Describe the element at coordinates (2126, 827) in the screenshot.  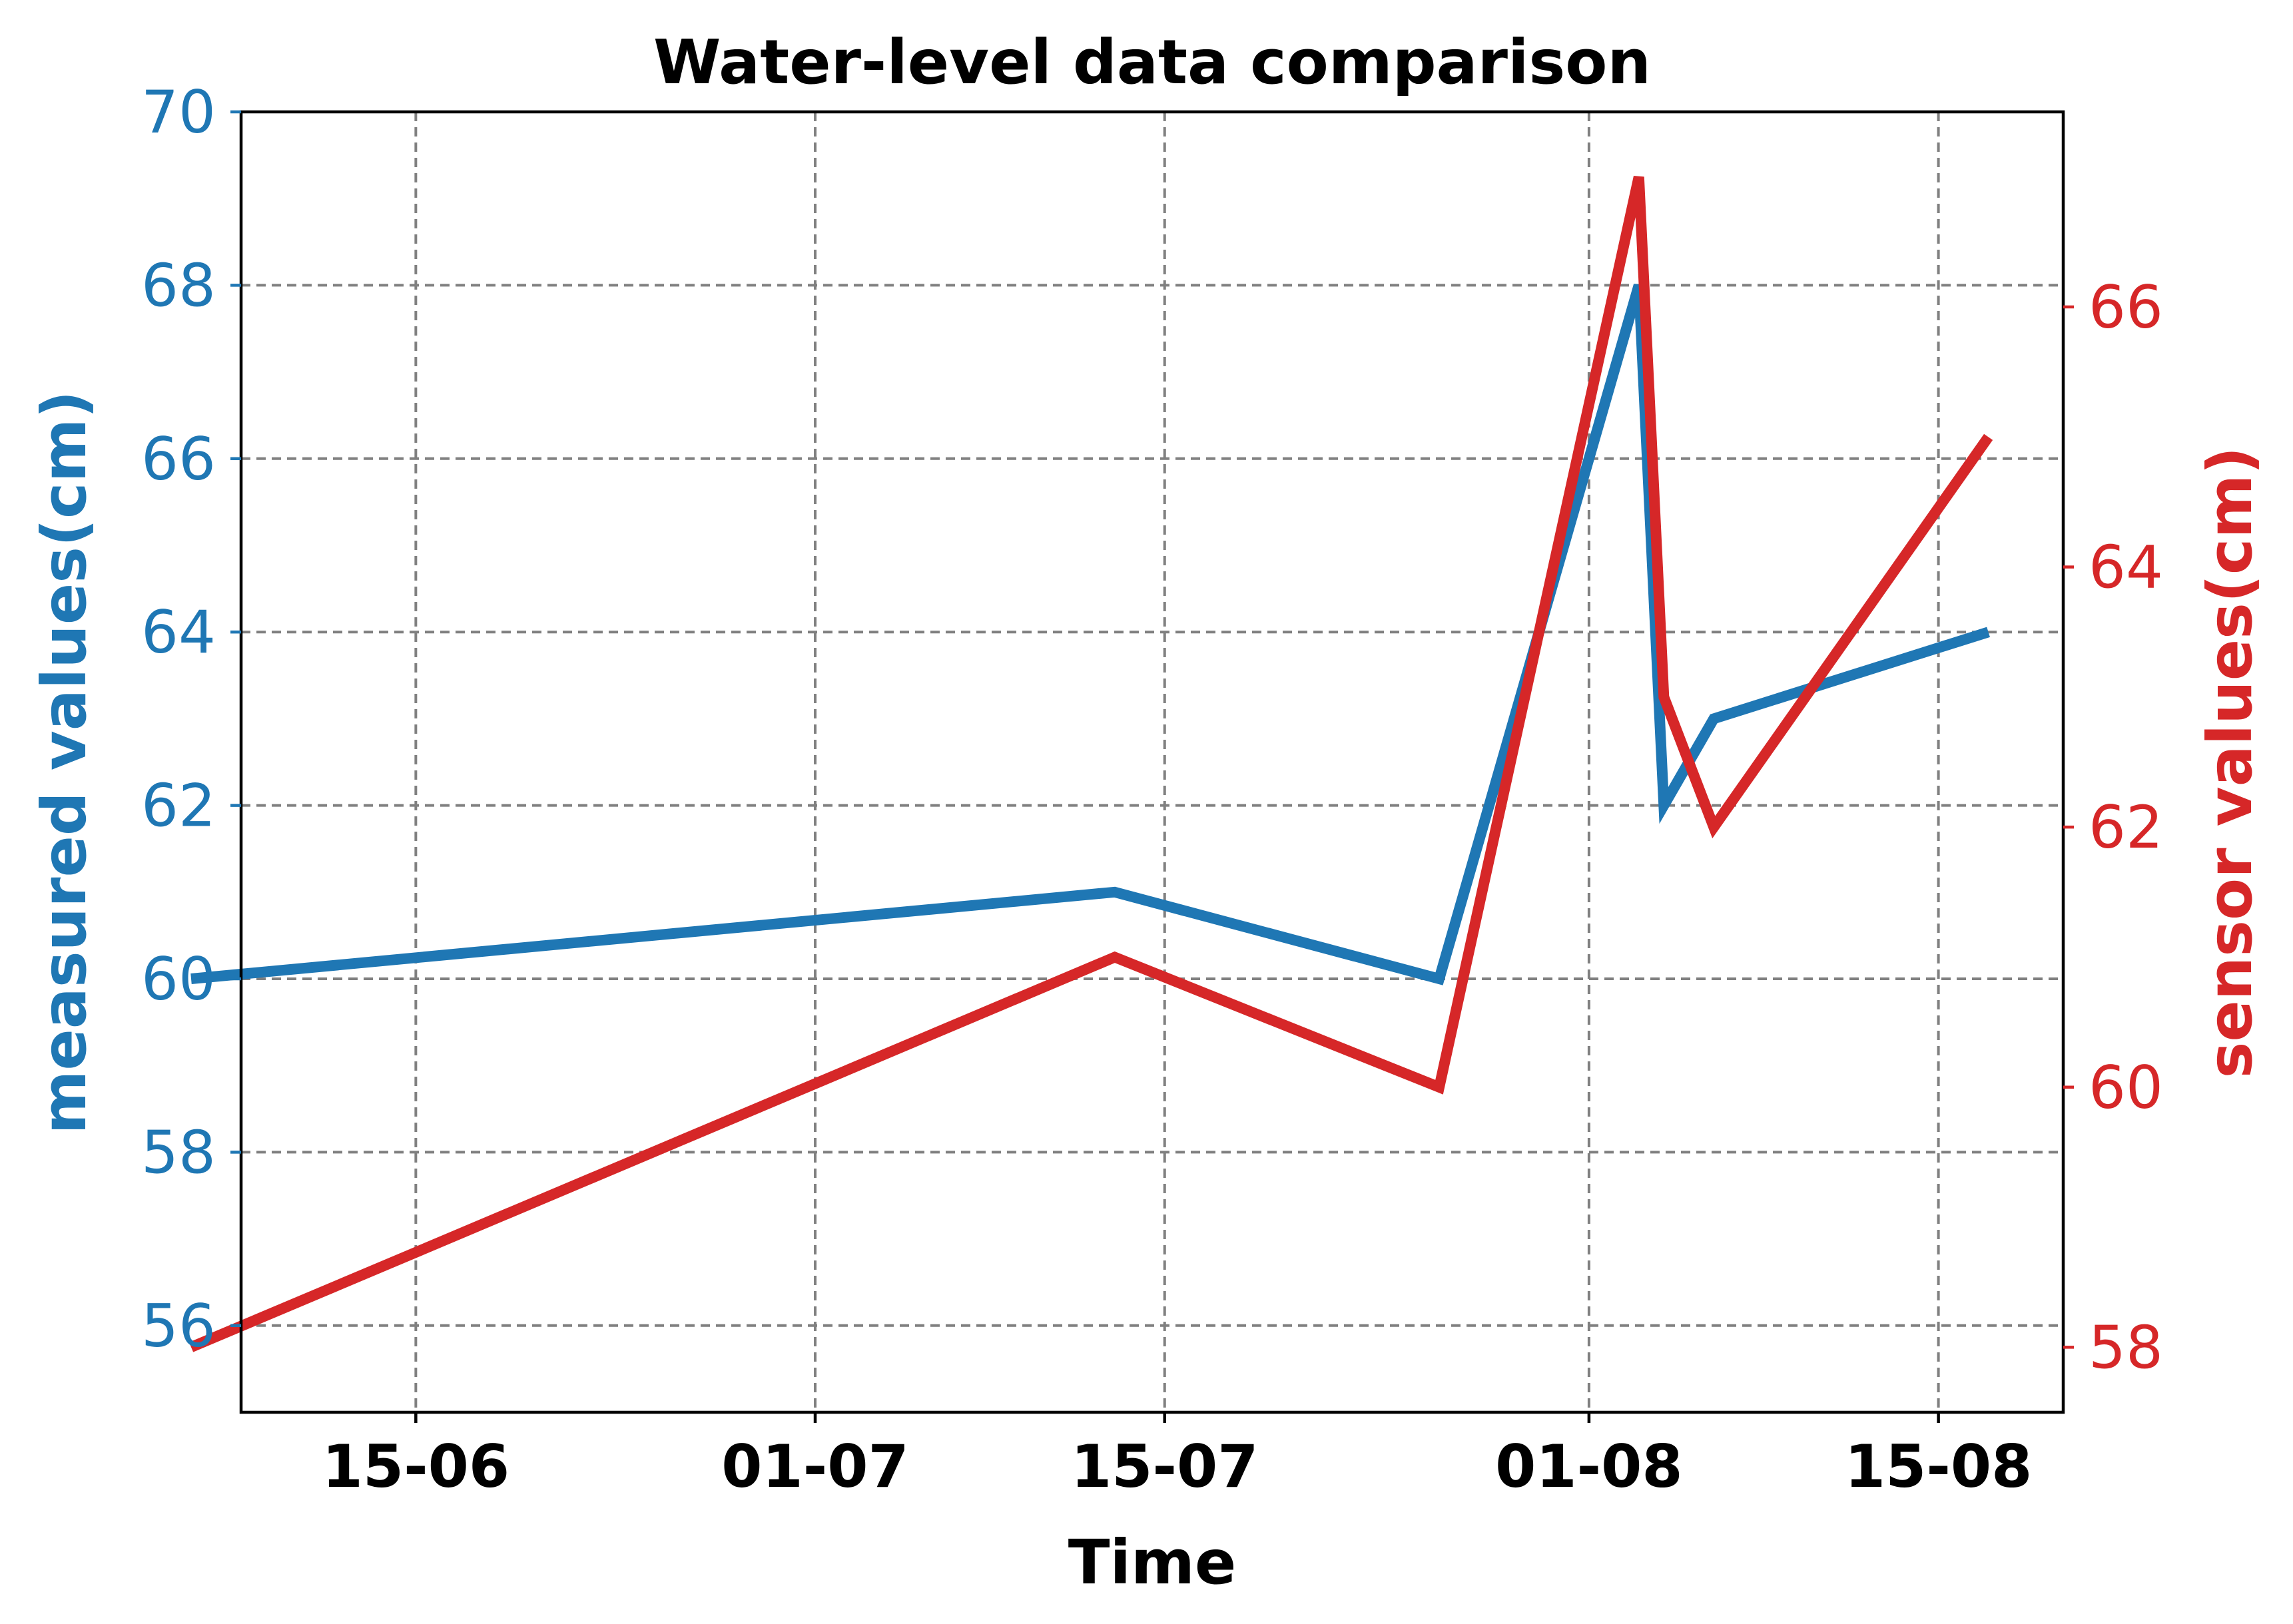
I see `y-right-tick-label: 62` at that location.